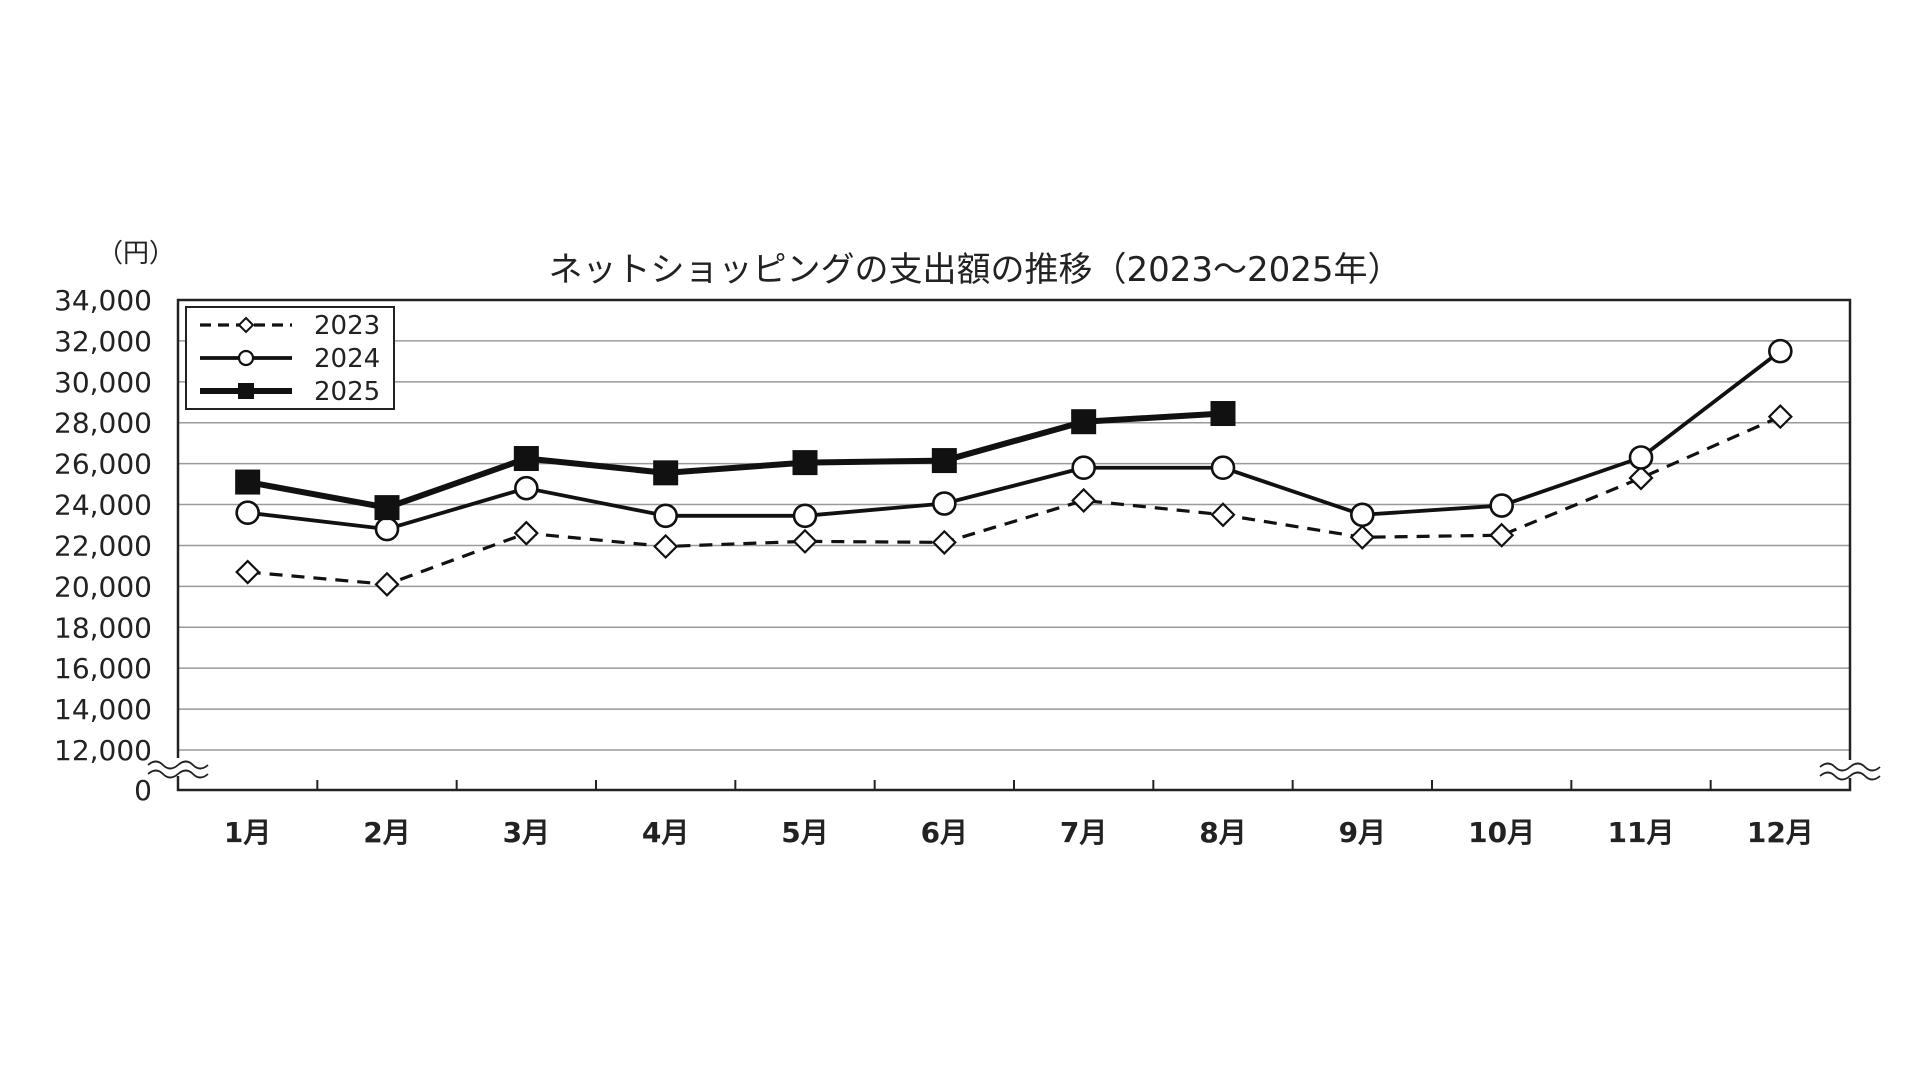 The height and width of the screenshot is (1084, 1920). I want to click on x-tick-label: 12月, so click(1780, 832).